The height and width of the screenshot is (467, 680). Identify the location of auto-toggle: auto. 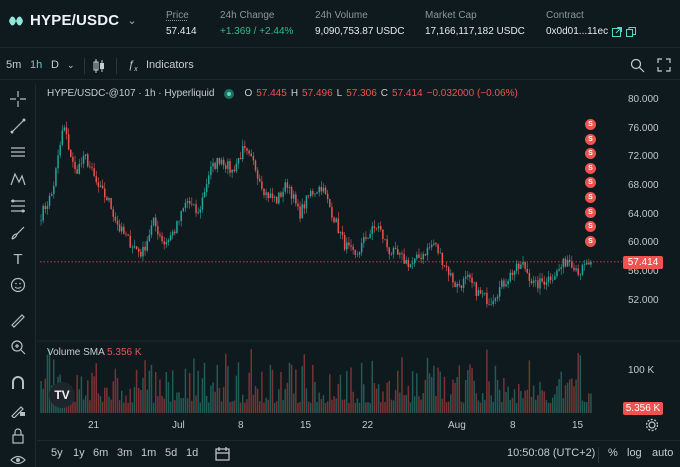
(663, 453).